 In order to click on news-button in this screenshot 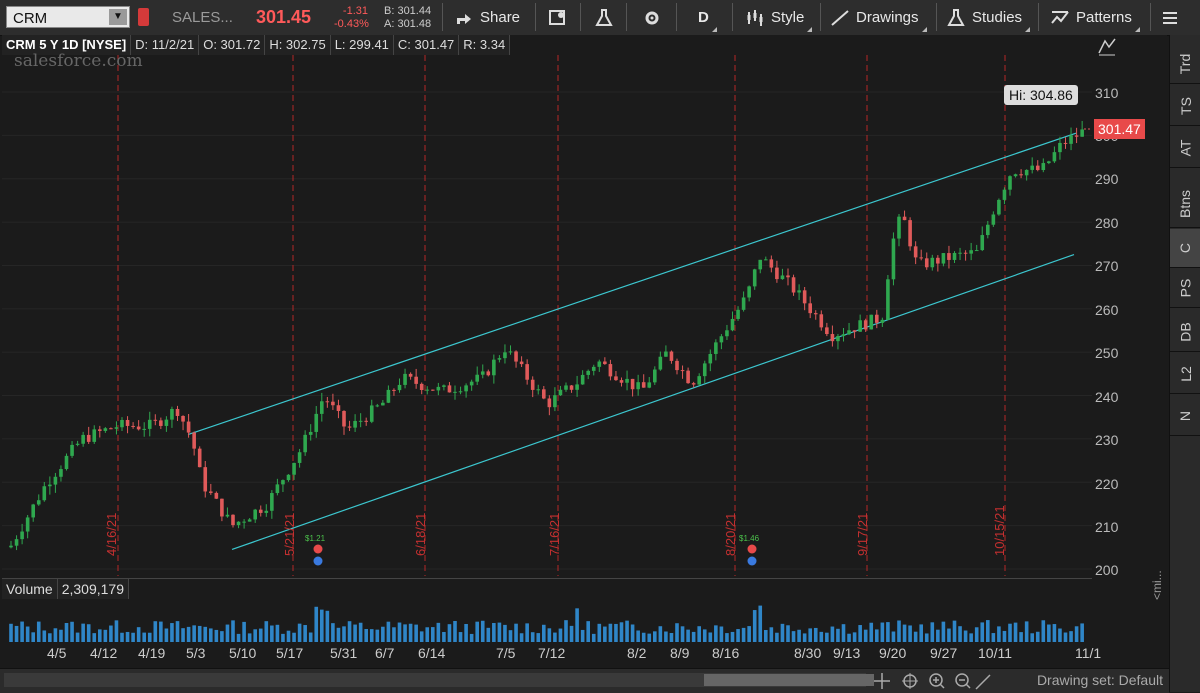, I will do `click(558, 17)`.